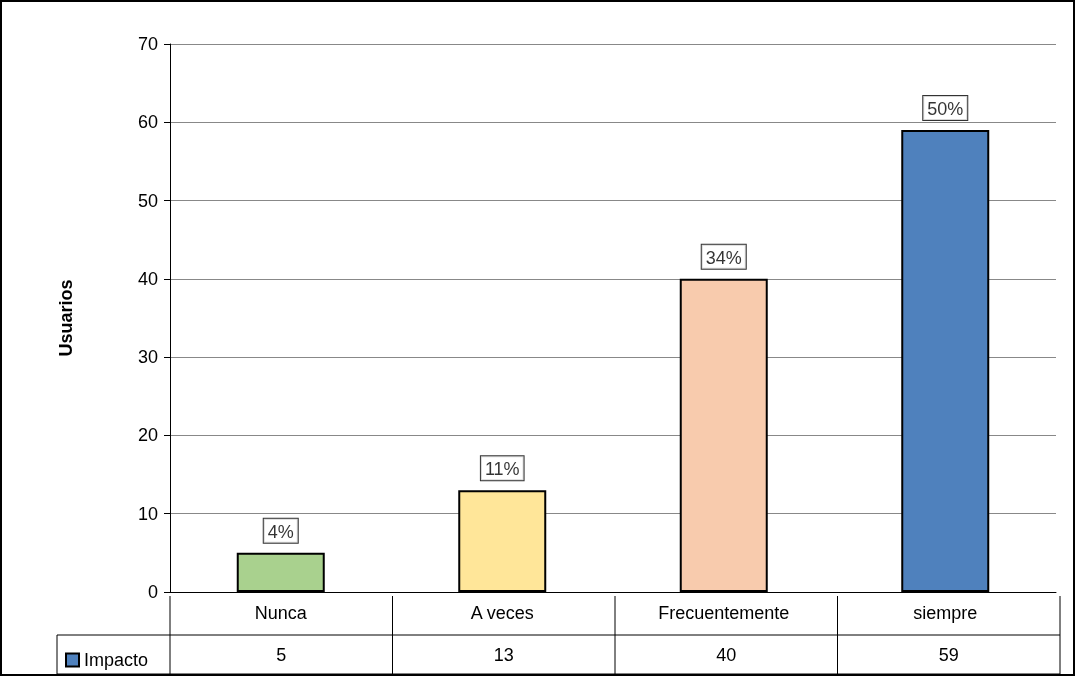 Image resolution: width=1075 pixels, height=676 pixels. Describe the element at coordinates (724, 613) in the screenshot. I see `x-tick-label: Frecuentemente` at that location.